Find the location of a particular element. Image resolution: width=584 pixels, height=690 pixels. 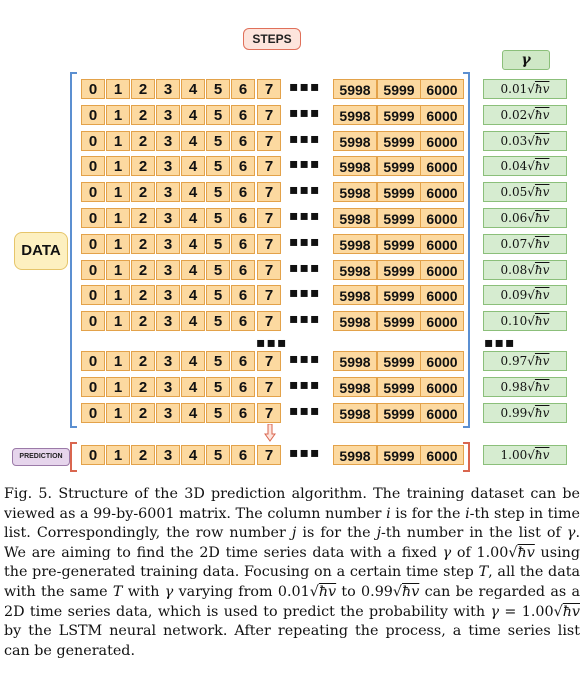

gamma-number: 0.09 is located at coordinates (514, 295).